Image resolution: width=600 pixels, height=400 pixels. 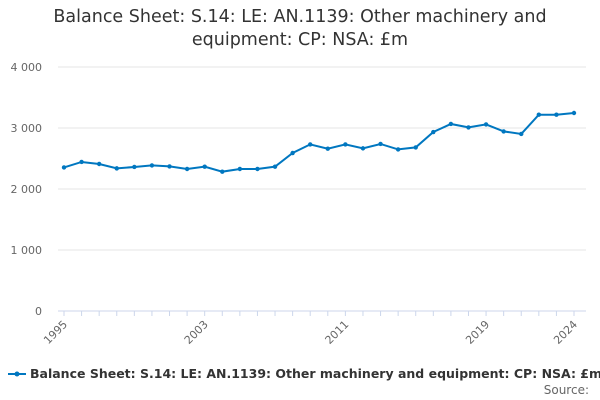 I want to click on y-tick-label: 2 000, so click(x=27, y=189).